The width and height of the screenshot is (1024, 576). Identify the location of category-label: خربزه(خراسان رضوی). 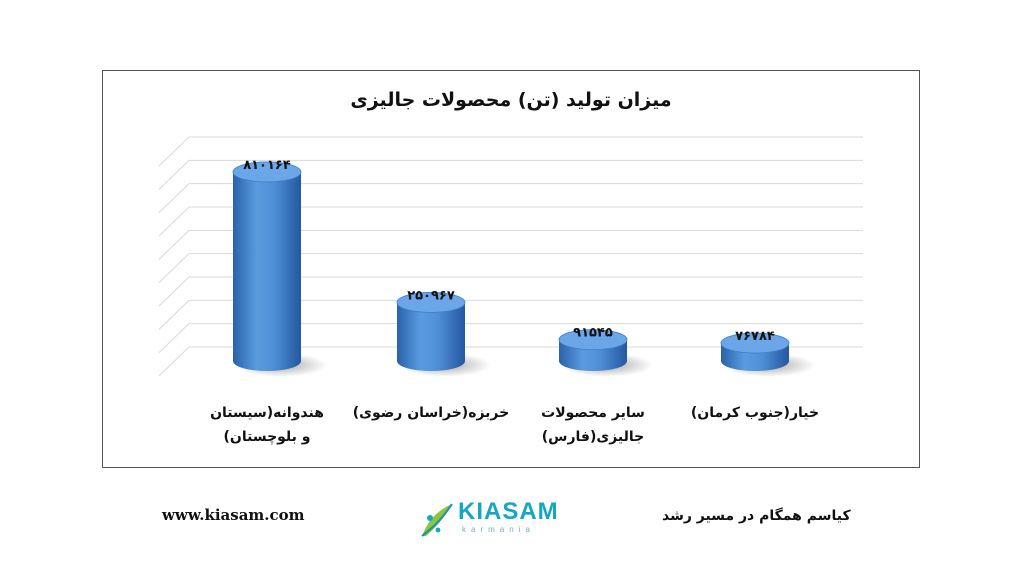
(431, 413).